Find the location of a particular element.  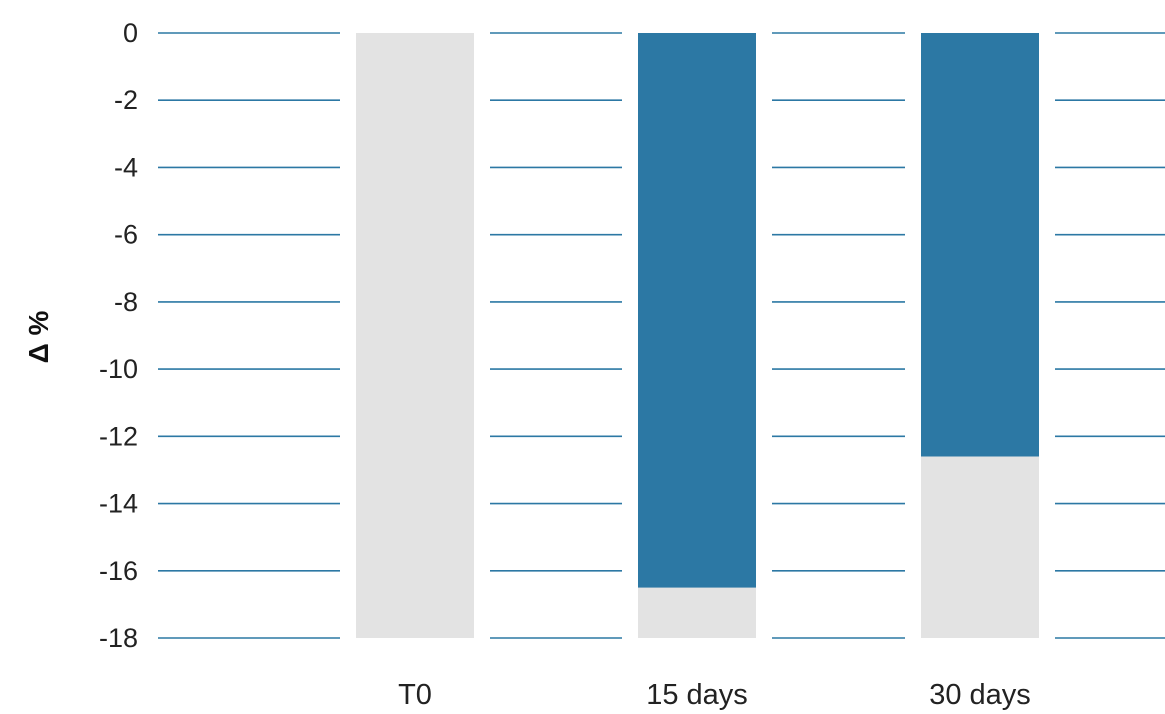

x-category-label: 30 days is located at coordinates (980, 695).